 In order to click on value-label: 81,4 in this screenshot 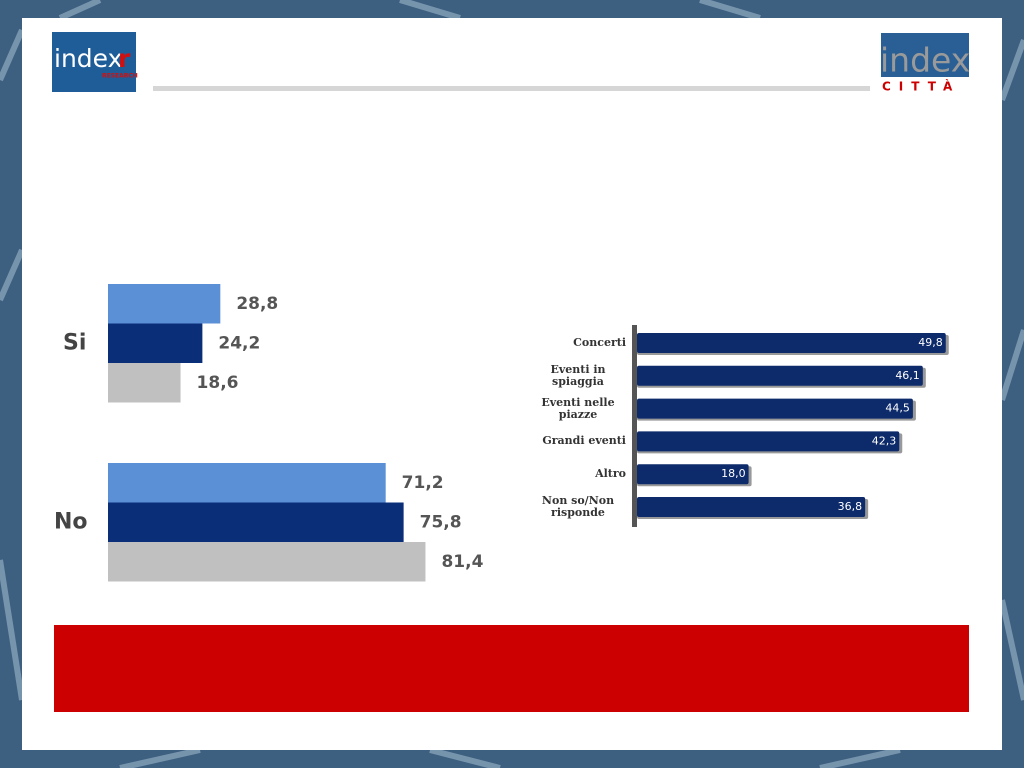, I will do `click(462, 562)`.